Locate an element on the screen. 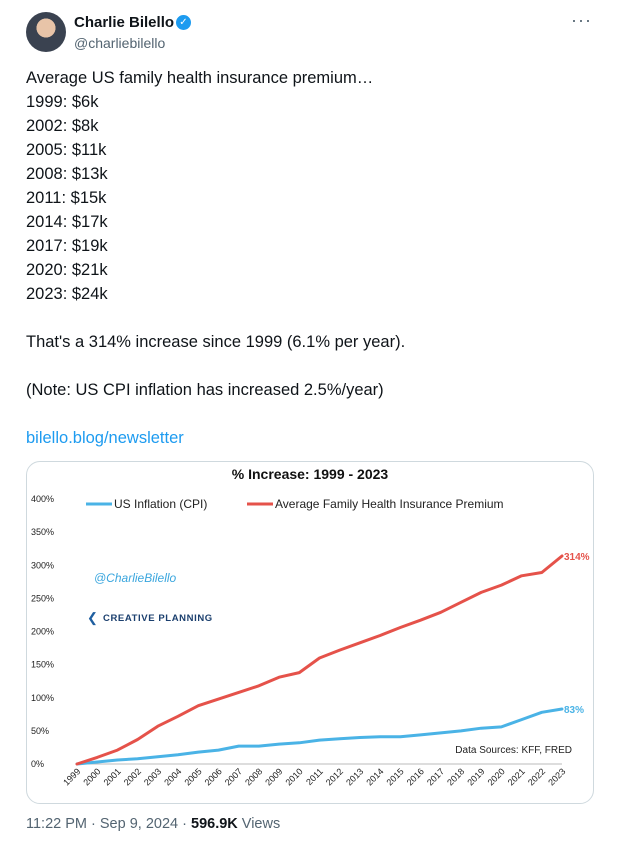  x-tick-label: 2010 is located at coordinates (293, 776).